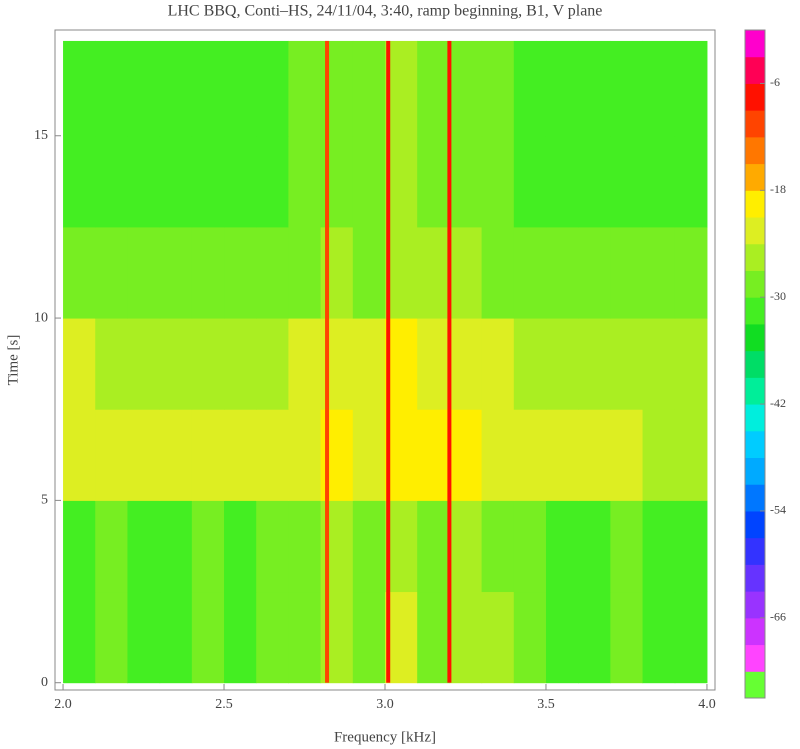 Image resolution: width=800 pixels, height=749 pixels. What do you see at coordinates (775, 82) in the screenshot?
I see `colorbar-tick-label: -6` at bounding box center [775, 82].